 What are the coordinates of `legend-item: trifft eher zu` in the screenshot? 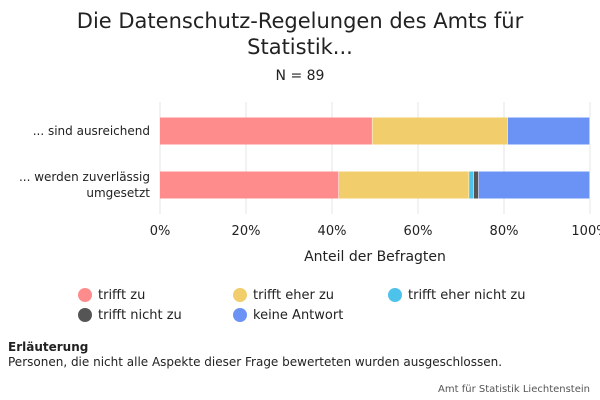 It's located at (310, 295).